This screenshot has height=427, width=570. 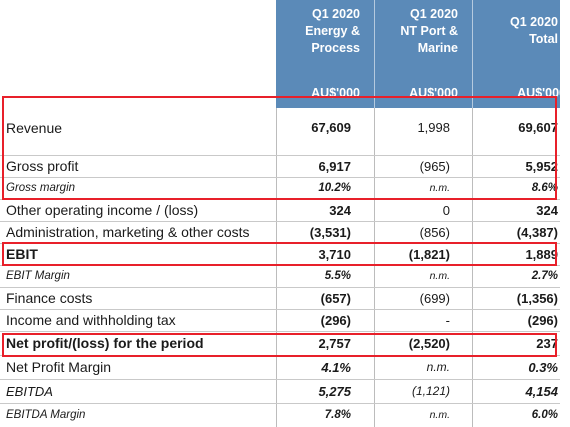 I want to click on table-row-ebitda-margin: EBITDA Margin 7.8% n.m. 6.0%, so click(x=282, y=415).